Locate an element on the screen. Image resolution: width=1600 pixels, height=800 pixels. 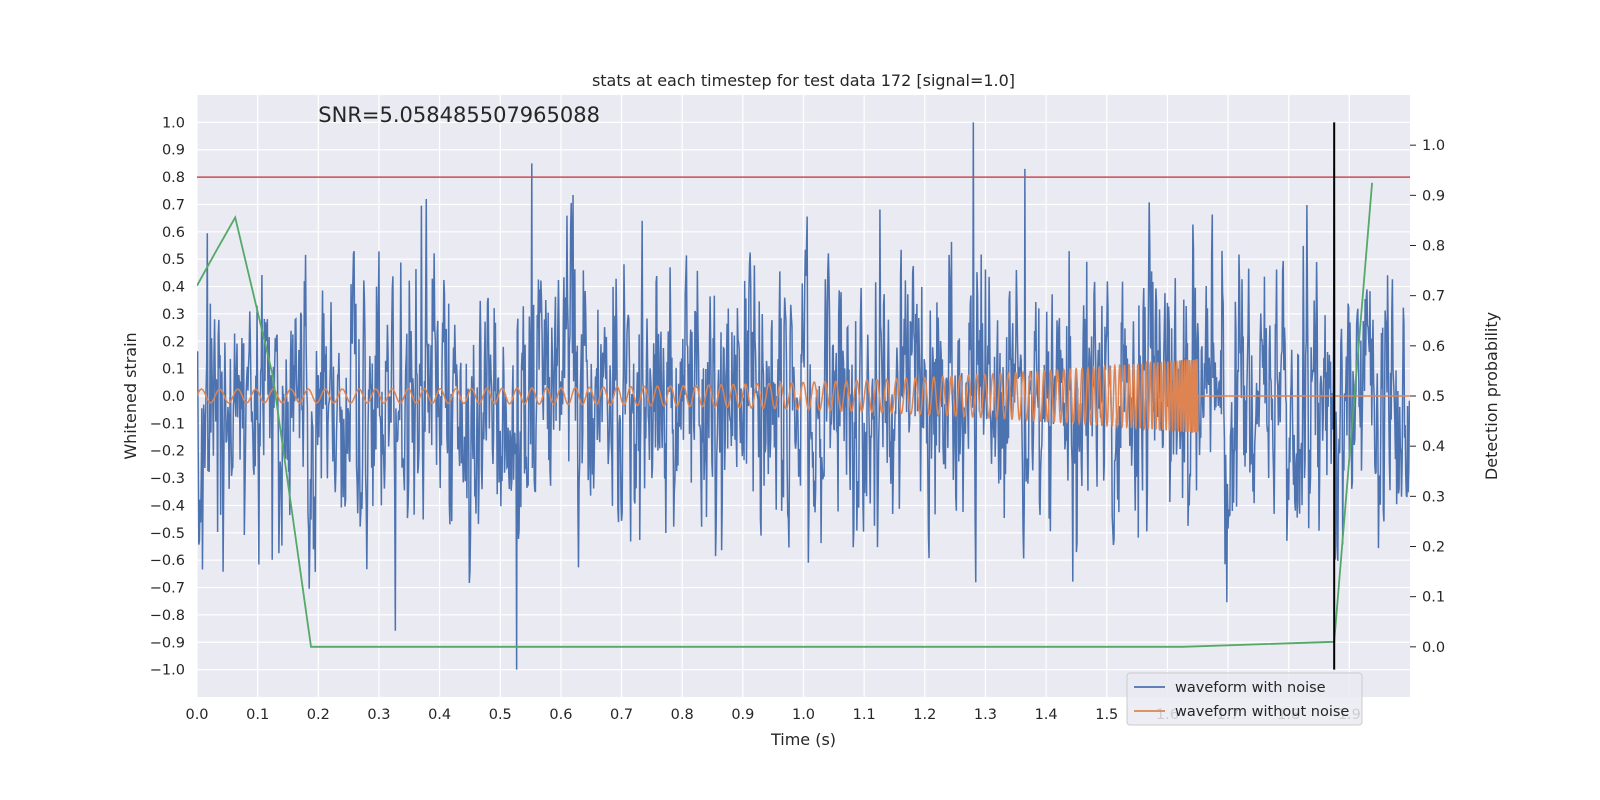
y-tick-label: 0.0 is located at coordinates (173, 397).